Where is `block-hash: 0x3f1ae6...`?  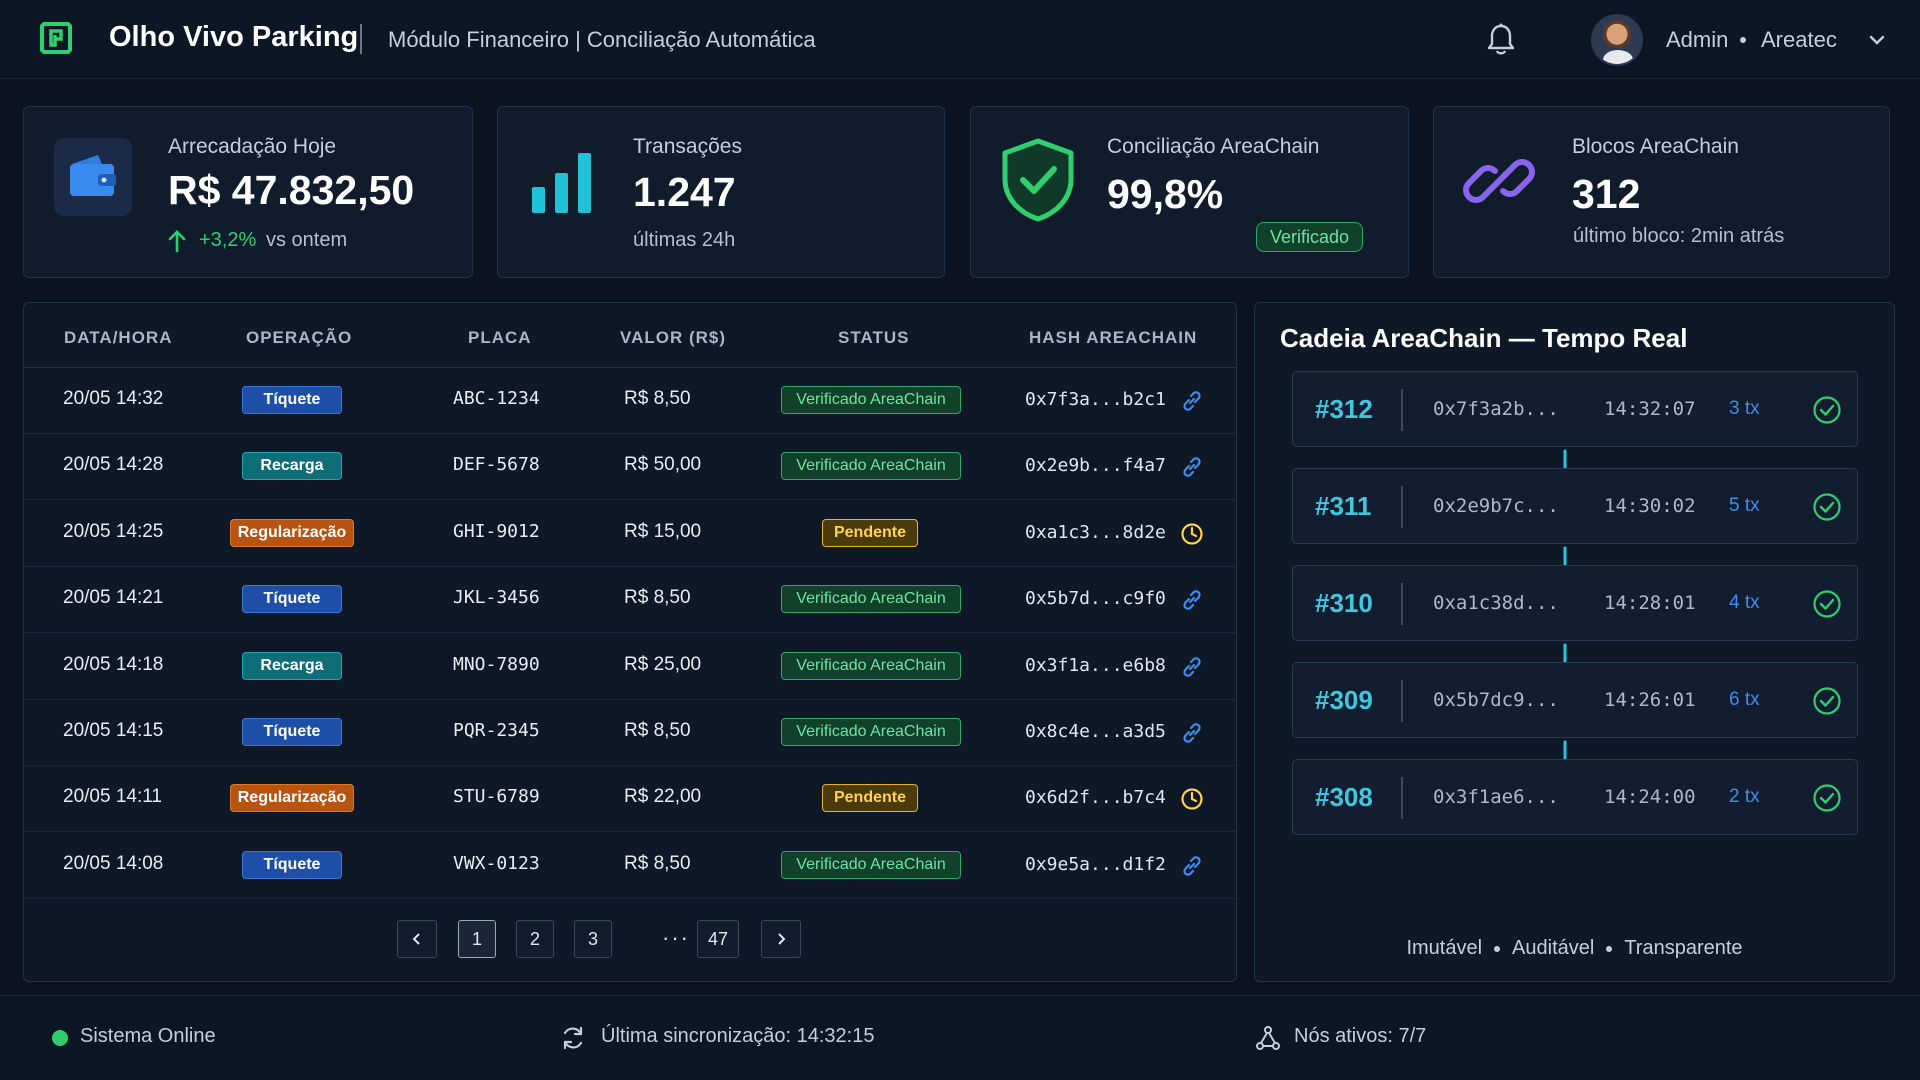
block-hash: 0x3f1ae6... is located at coordinates (1496, 797).